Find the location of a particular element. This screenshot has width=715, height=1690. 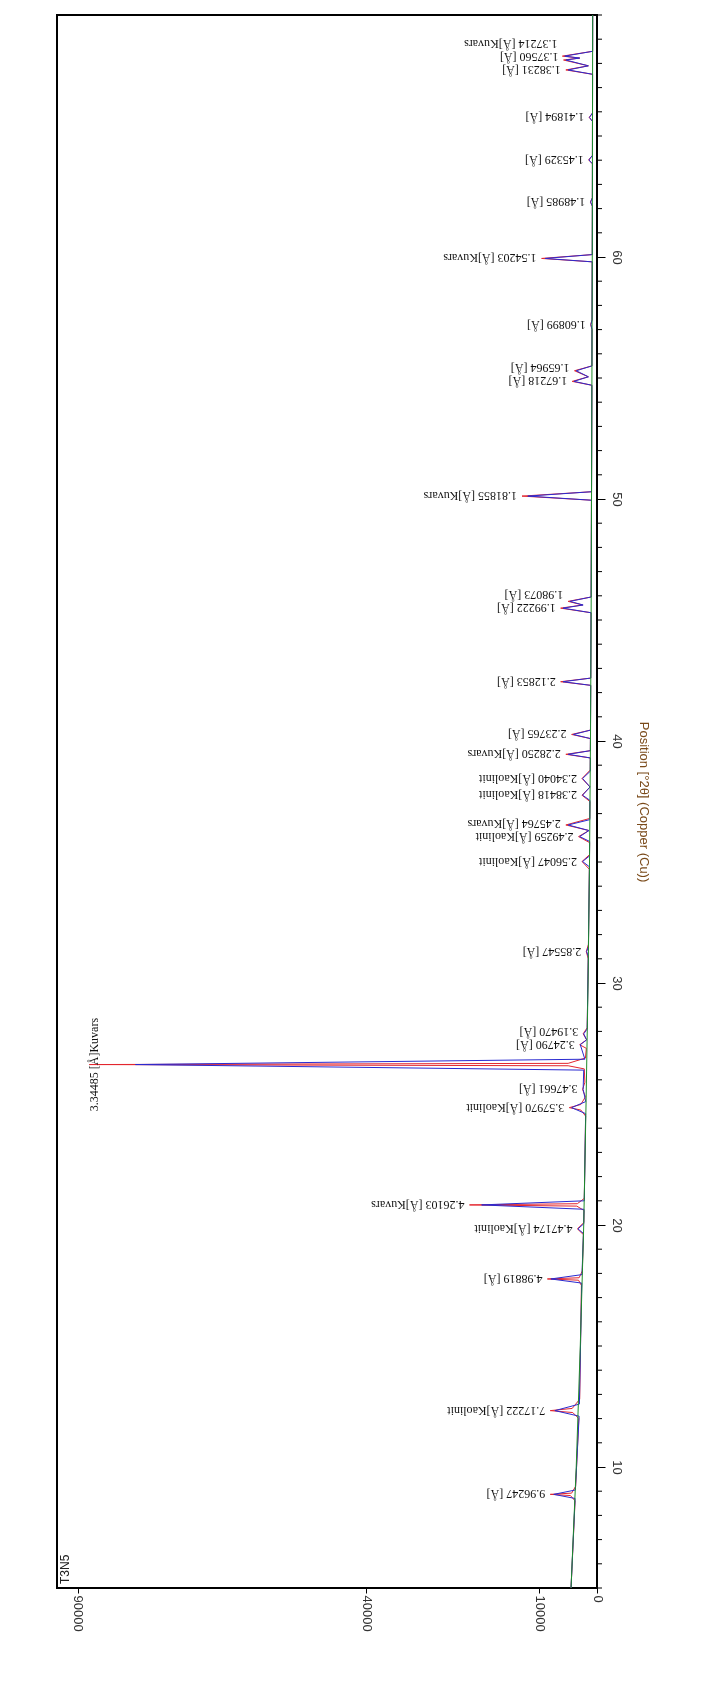

annotation: 1.54203 [Å]Kuvars is located at coordinates (489, 258).